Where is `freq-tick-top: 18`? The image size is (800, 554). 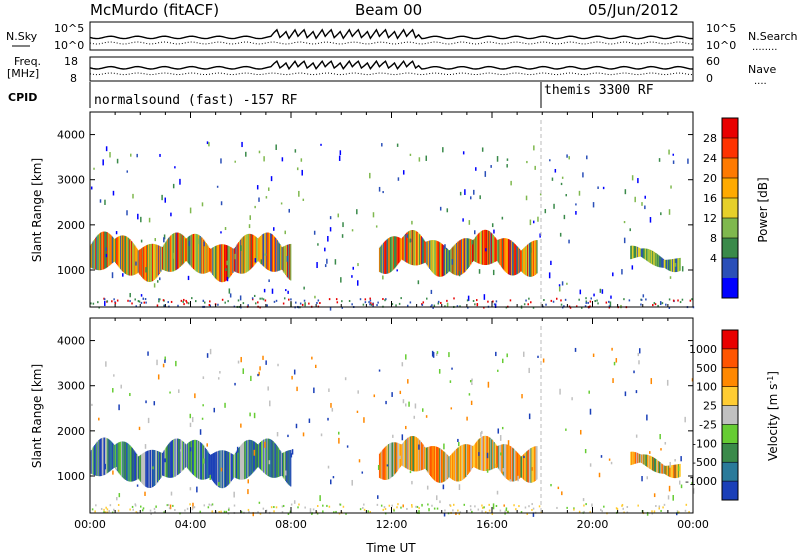
freq-tick-top: 18 is located at coordinates (71, 61).